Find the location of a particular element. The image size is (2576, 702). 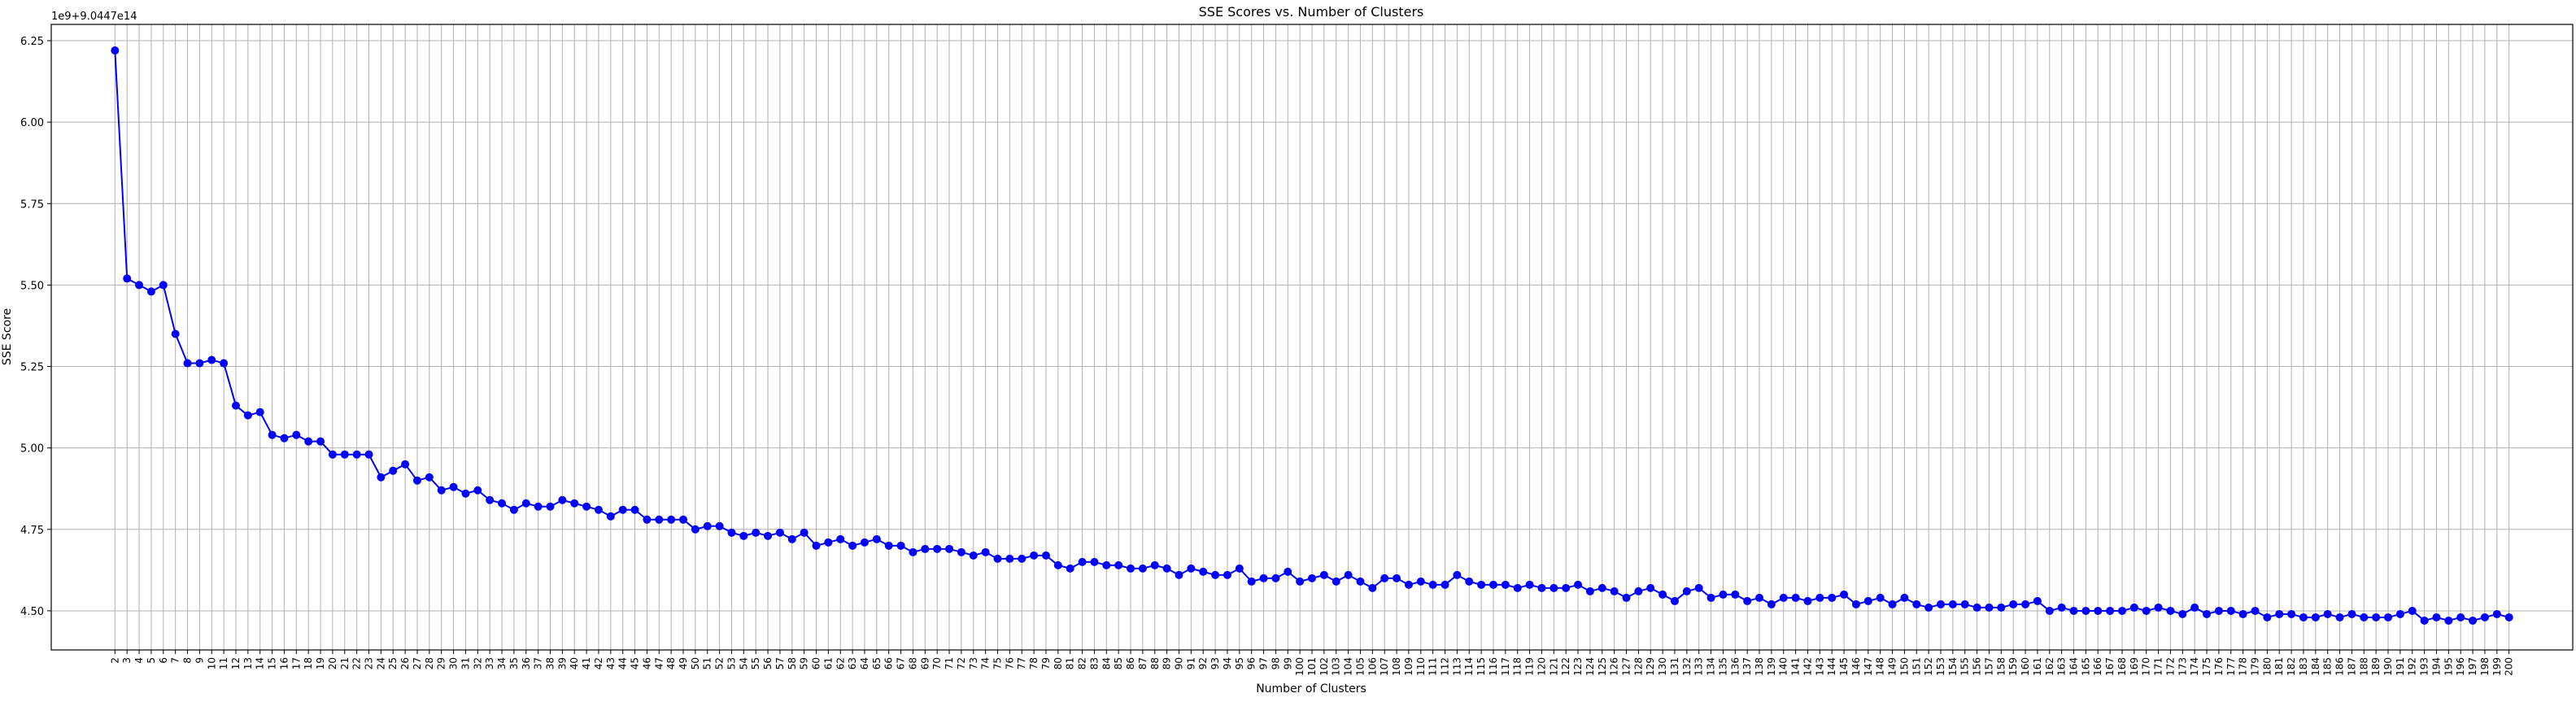

x-tick-label: 42 is located at coordinates (598, 663).